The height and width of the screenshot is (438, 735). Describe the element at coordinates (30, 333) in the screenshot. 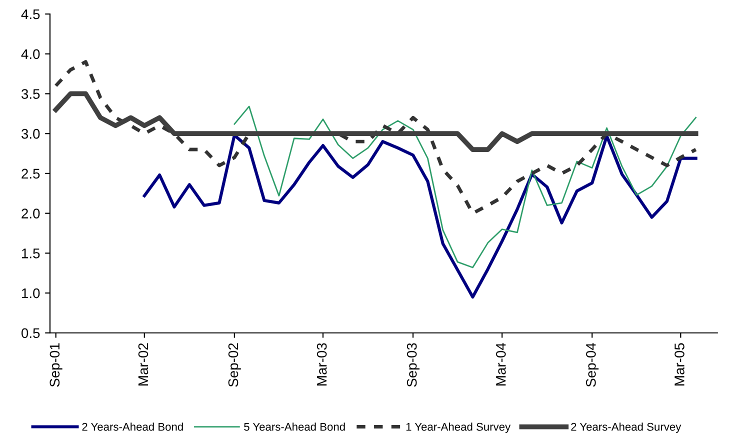

I see `y-tick-label: 0.5` at that location.